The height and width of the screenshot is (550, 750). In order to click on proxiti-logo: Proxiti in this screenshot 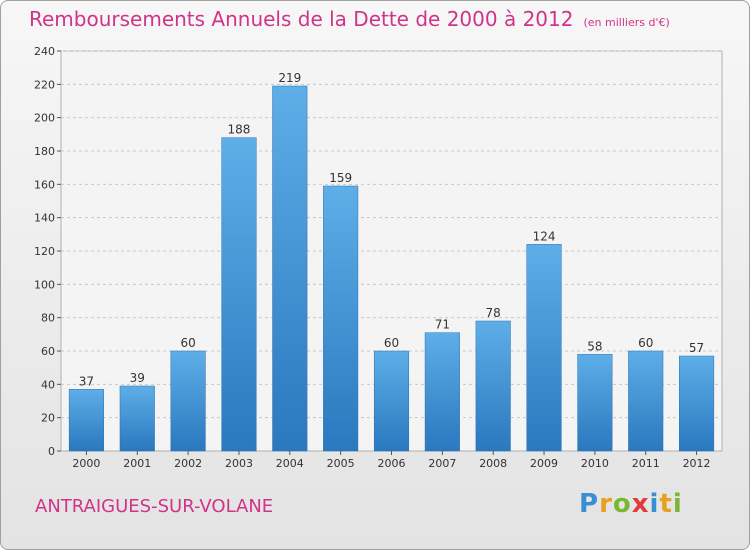, I will do `click(631, 504)`.